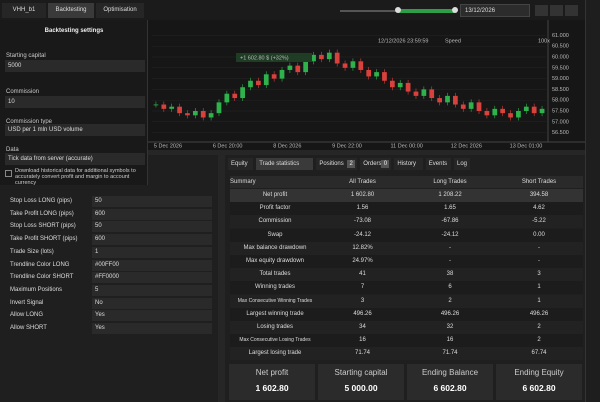 This screenshot has width=600, height=402. What do you see at coordinates (539, 235) in the screenshot?
I see `stats-cell: 0.00` at bounding box center [539, 235].